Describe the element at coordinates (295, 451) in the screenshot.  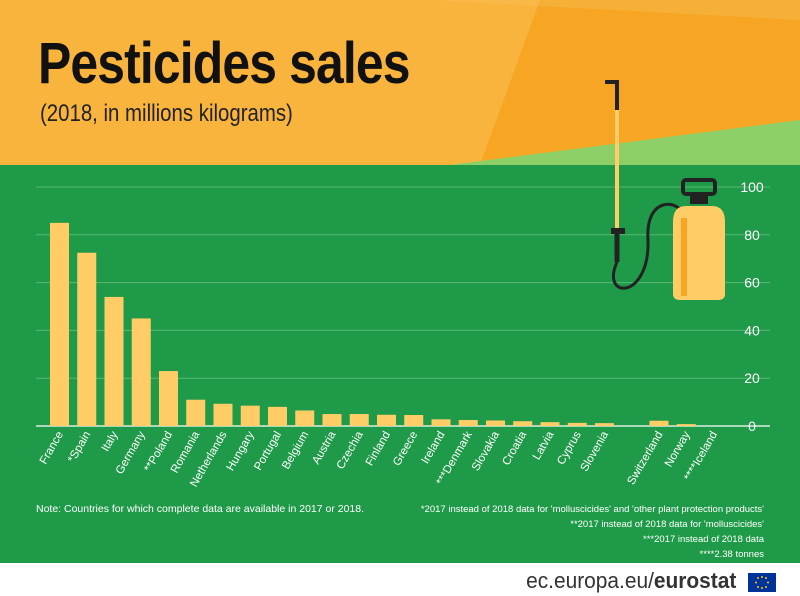
I see `category-label: Belgium` at that location.